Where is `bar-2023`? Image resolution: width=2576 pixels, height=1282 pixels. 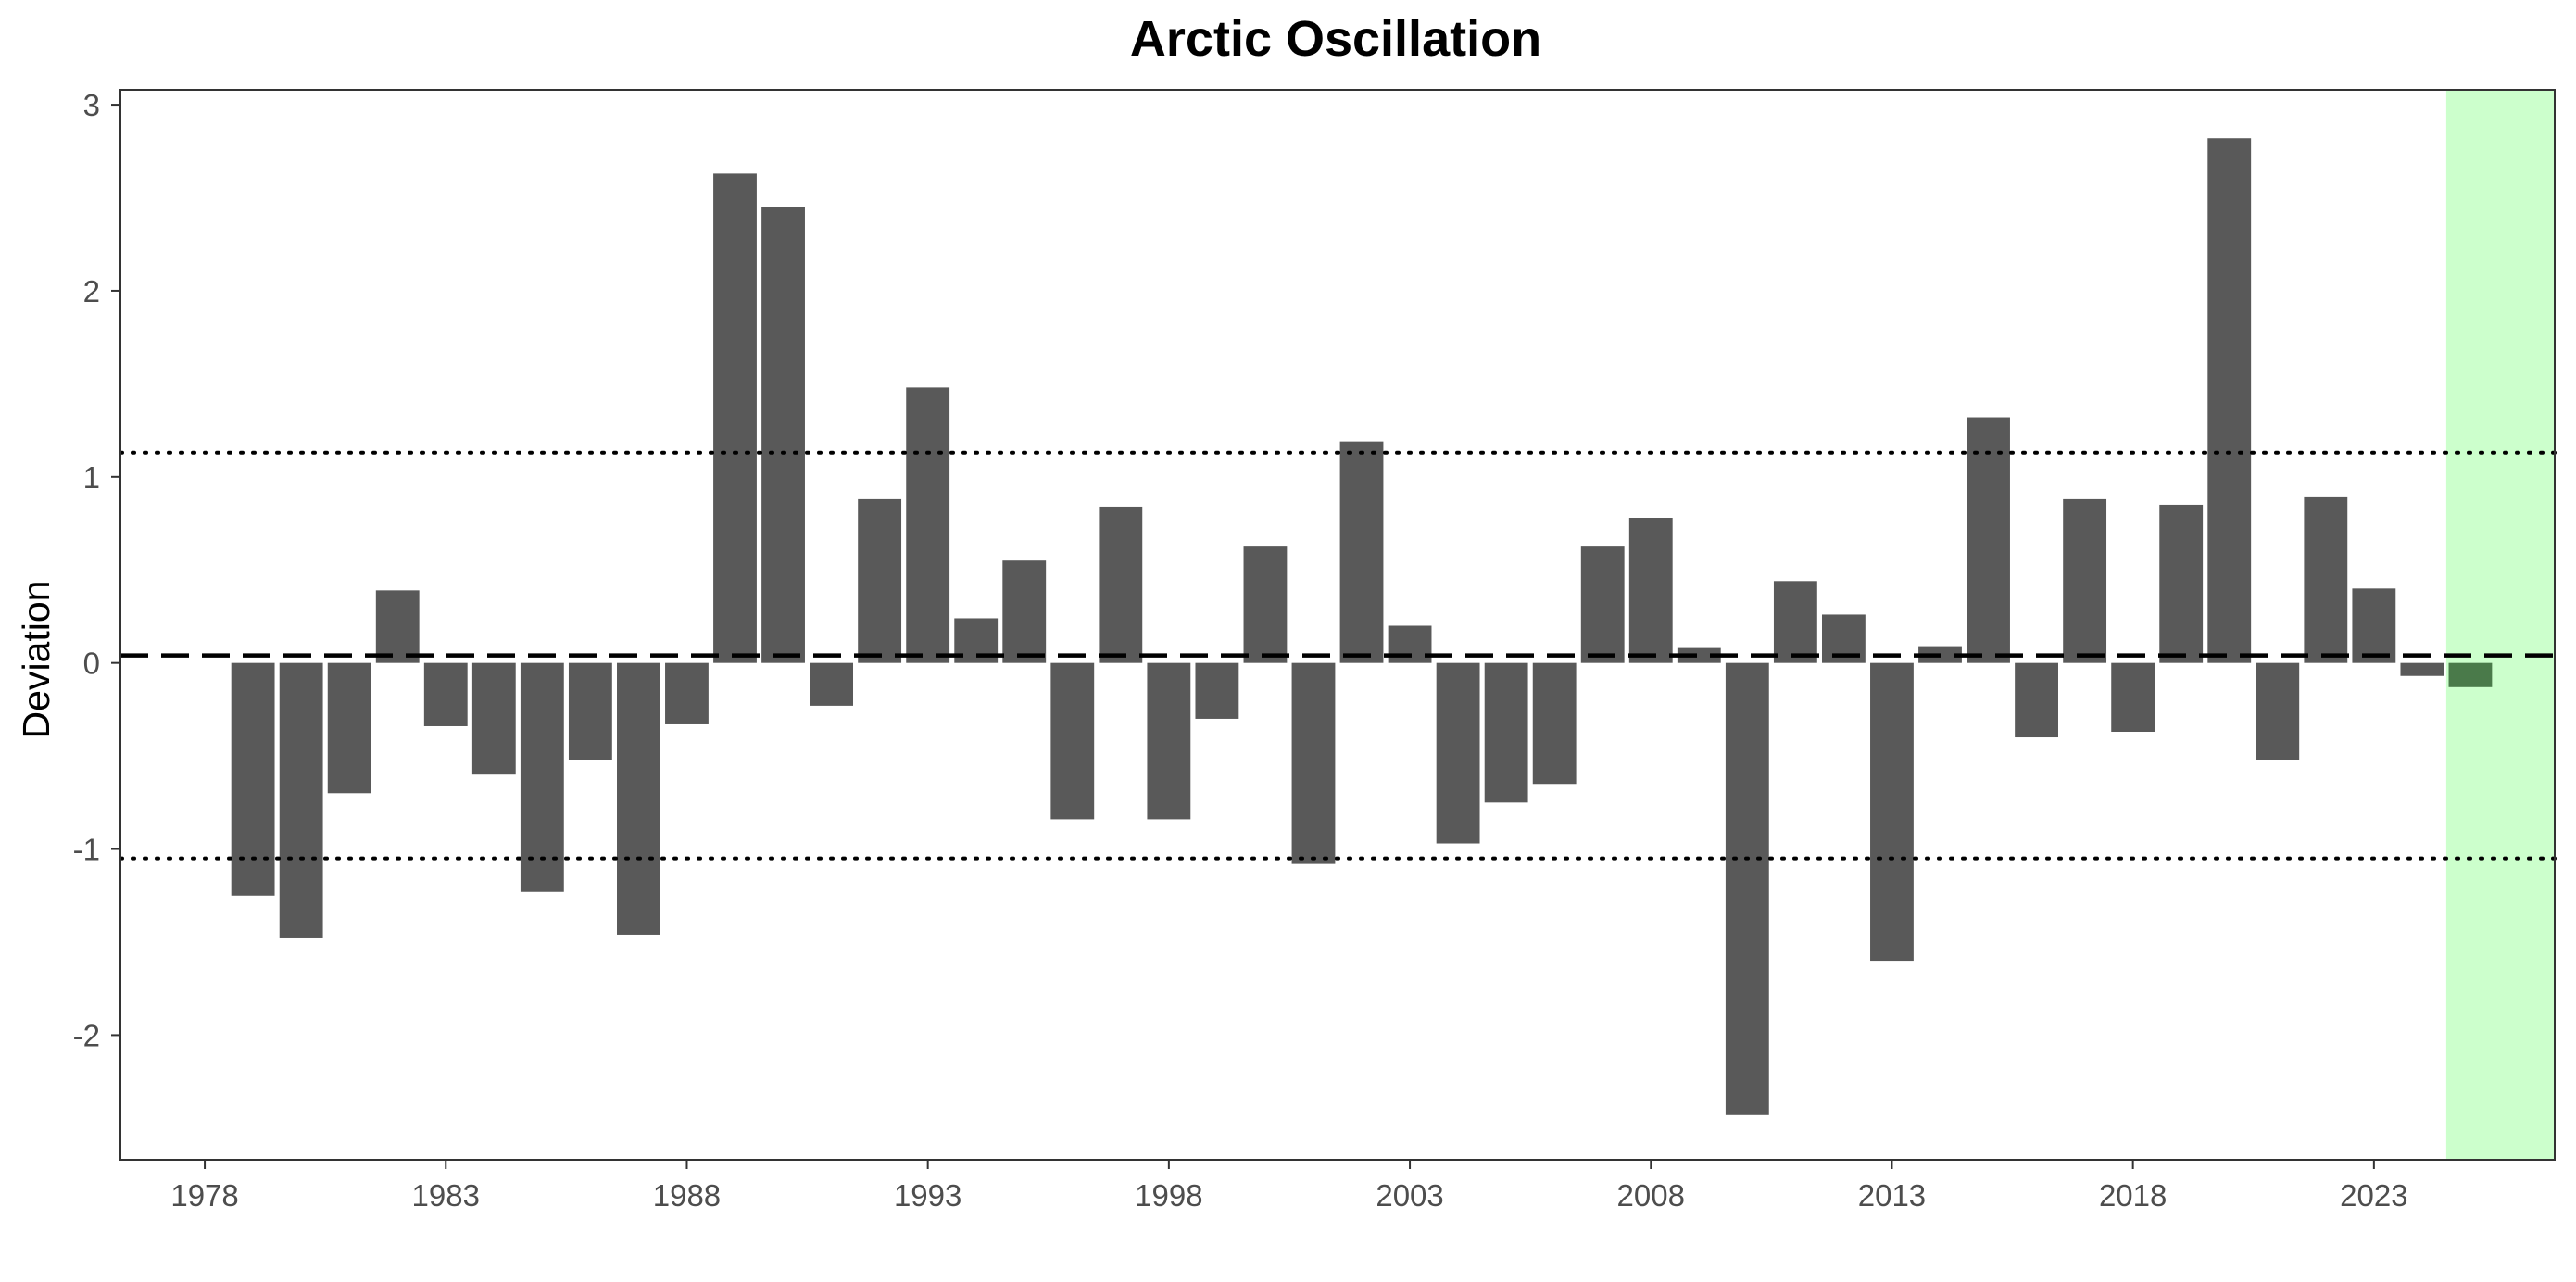 bar-2023 is located at coordinates (2374, 626).